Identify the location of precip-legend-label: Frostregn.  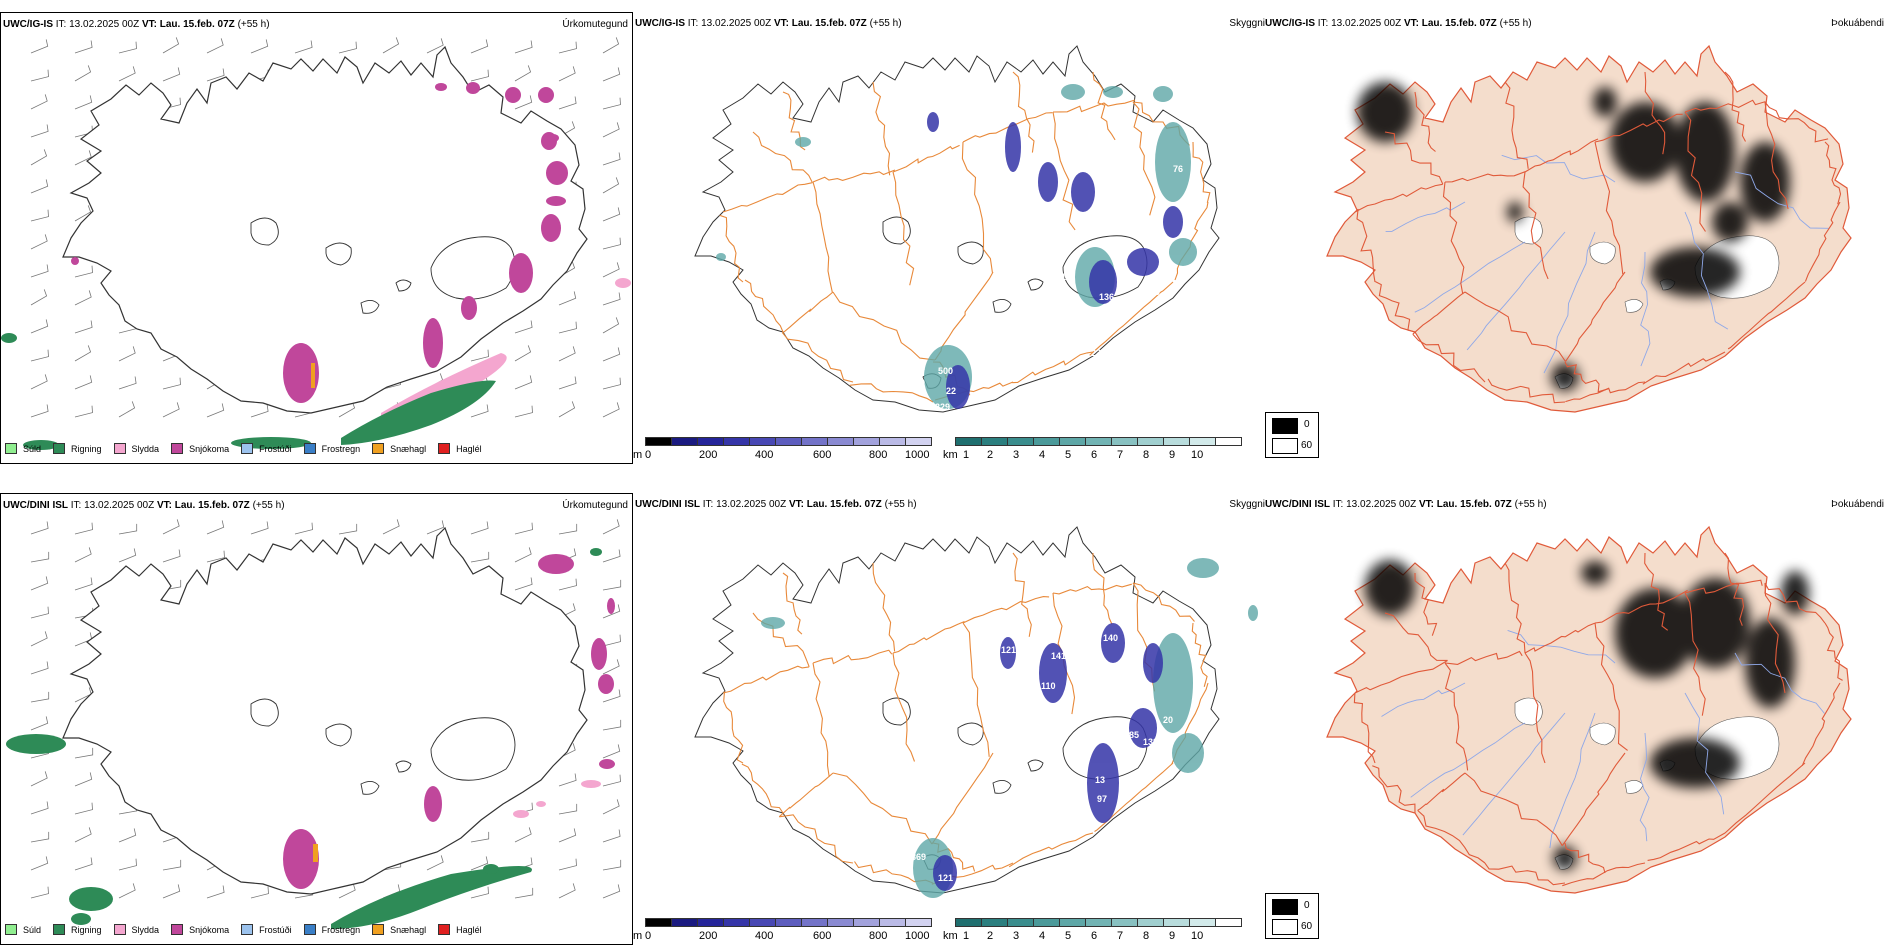
(341, 929).